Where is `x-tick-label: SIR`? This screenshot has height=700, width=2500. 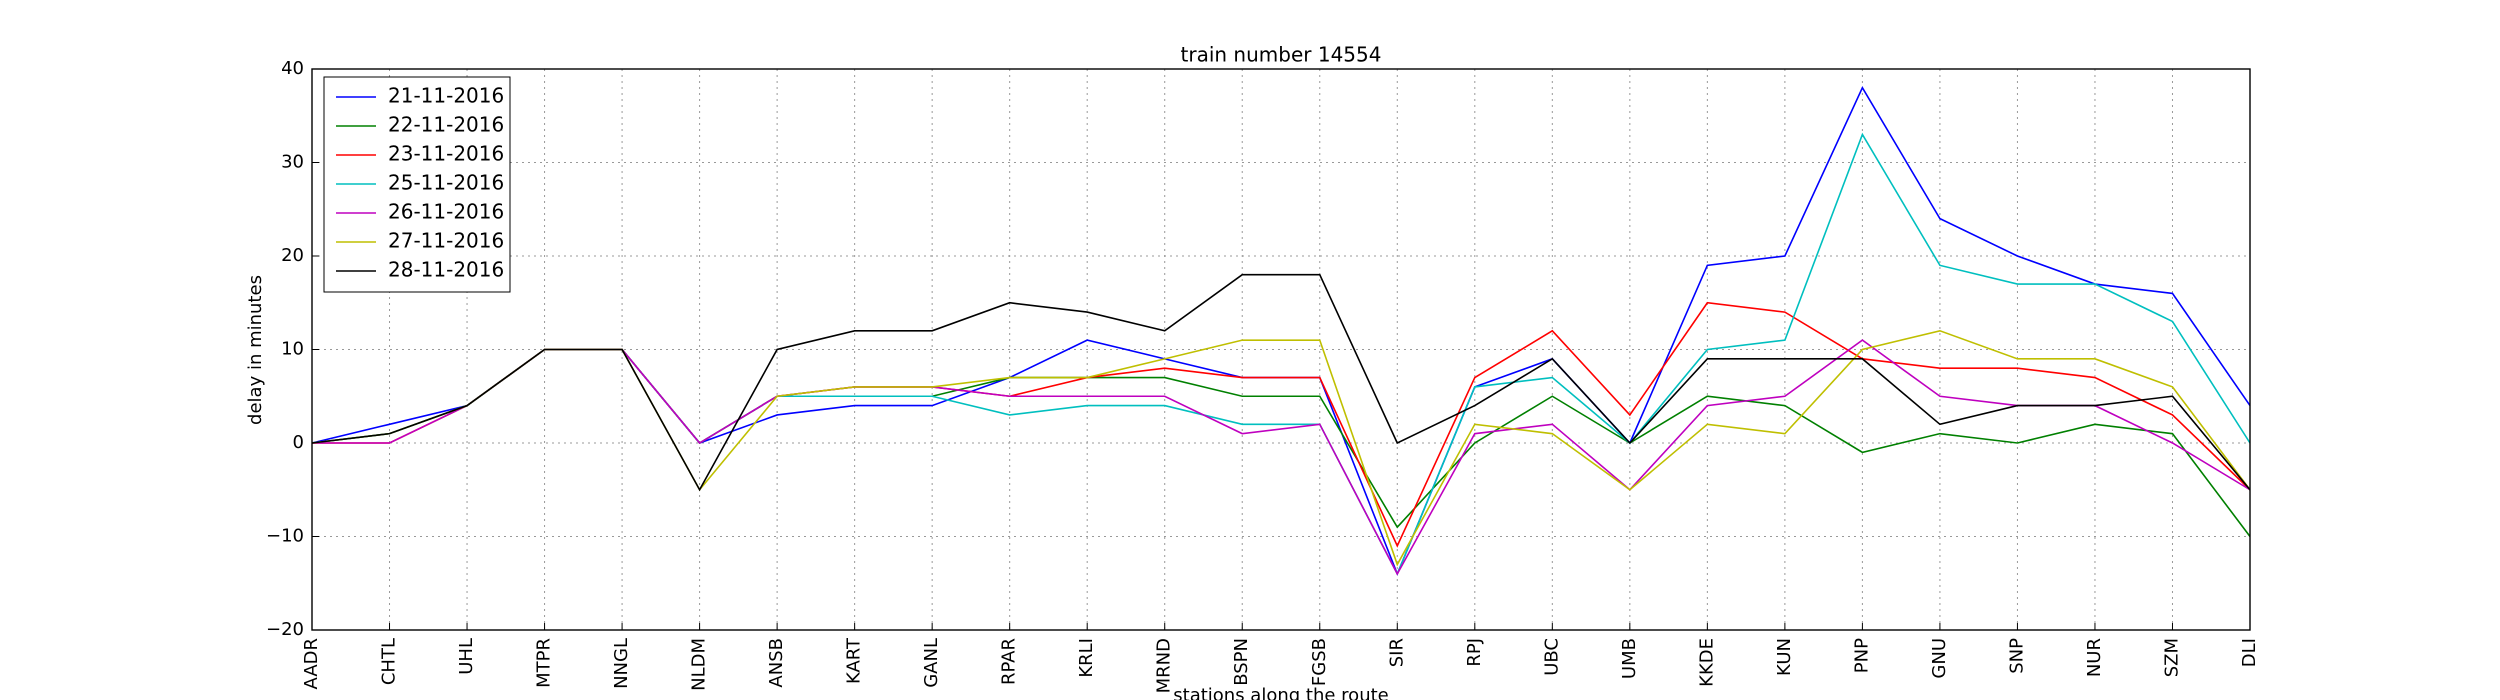 x-tick-label: SIR is located at coordinates (1396, 652).